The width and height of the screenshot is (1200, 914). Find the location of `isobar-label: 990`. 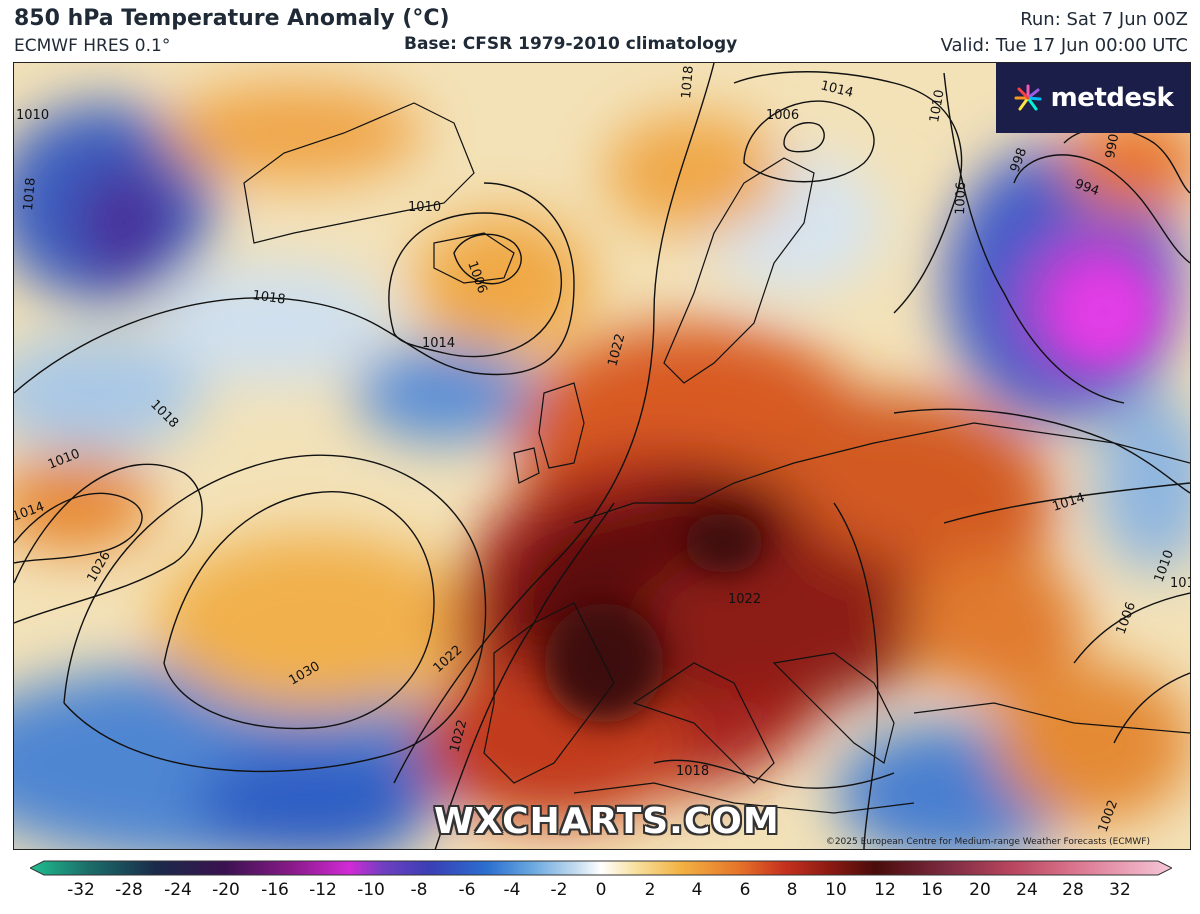

isobar-label: 990 is located at coordinates (1112, 146).